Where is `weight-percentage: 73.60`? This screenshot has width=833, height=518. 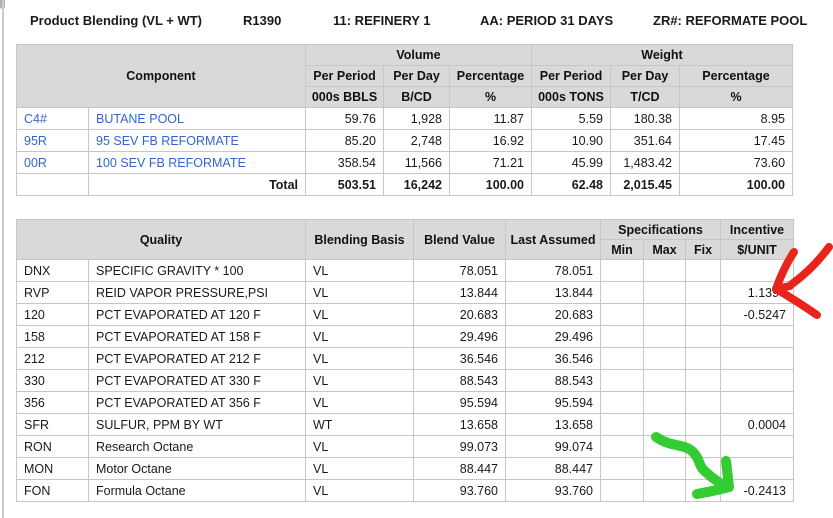 weight-percentage: 73.60 is located at coordinates (736, 162).